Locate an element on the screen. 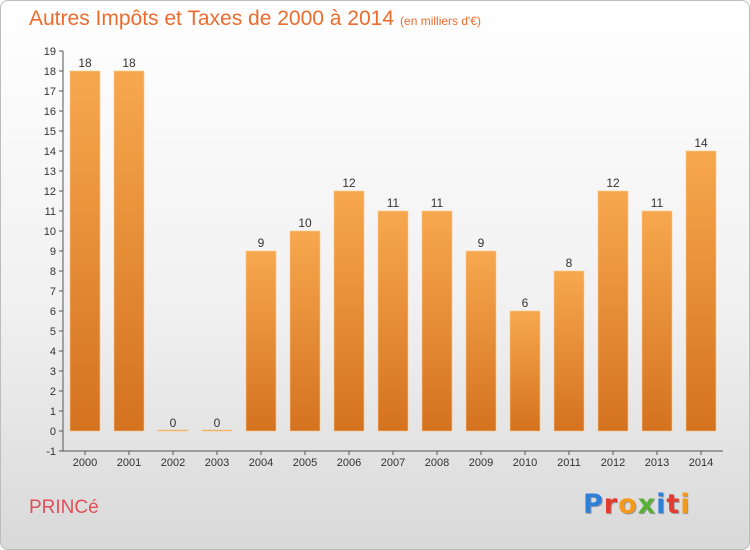  y-tick-label: 7 is located at coordinates (53, 292).